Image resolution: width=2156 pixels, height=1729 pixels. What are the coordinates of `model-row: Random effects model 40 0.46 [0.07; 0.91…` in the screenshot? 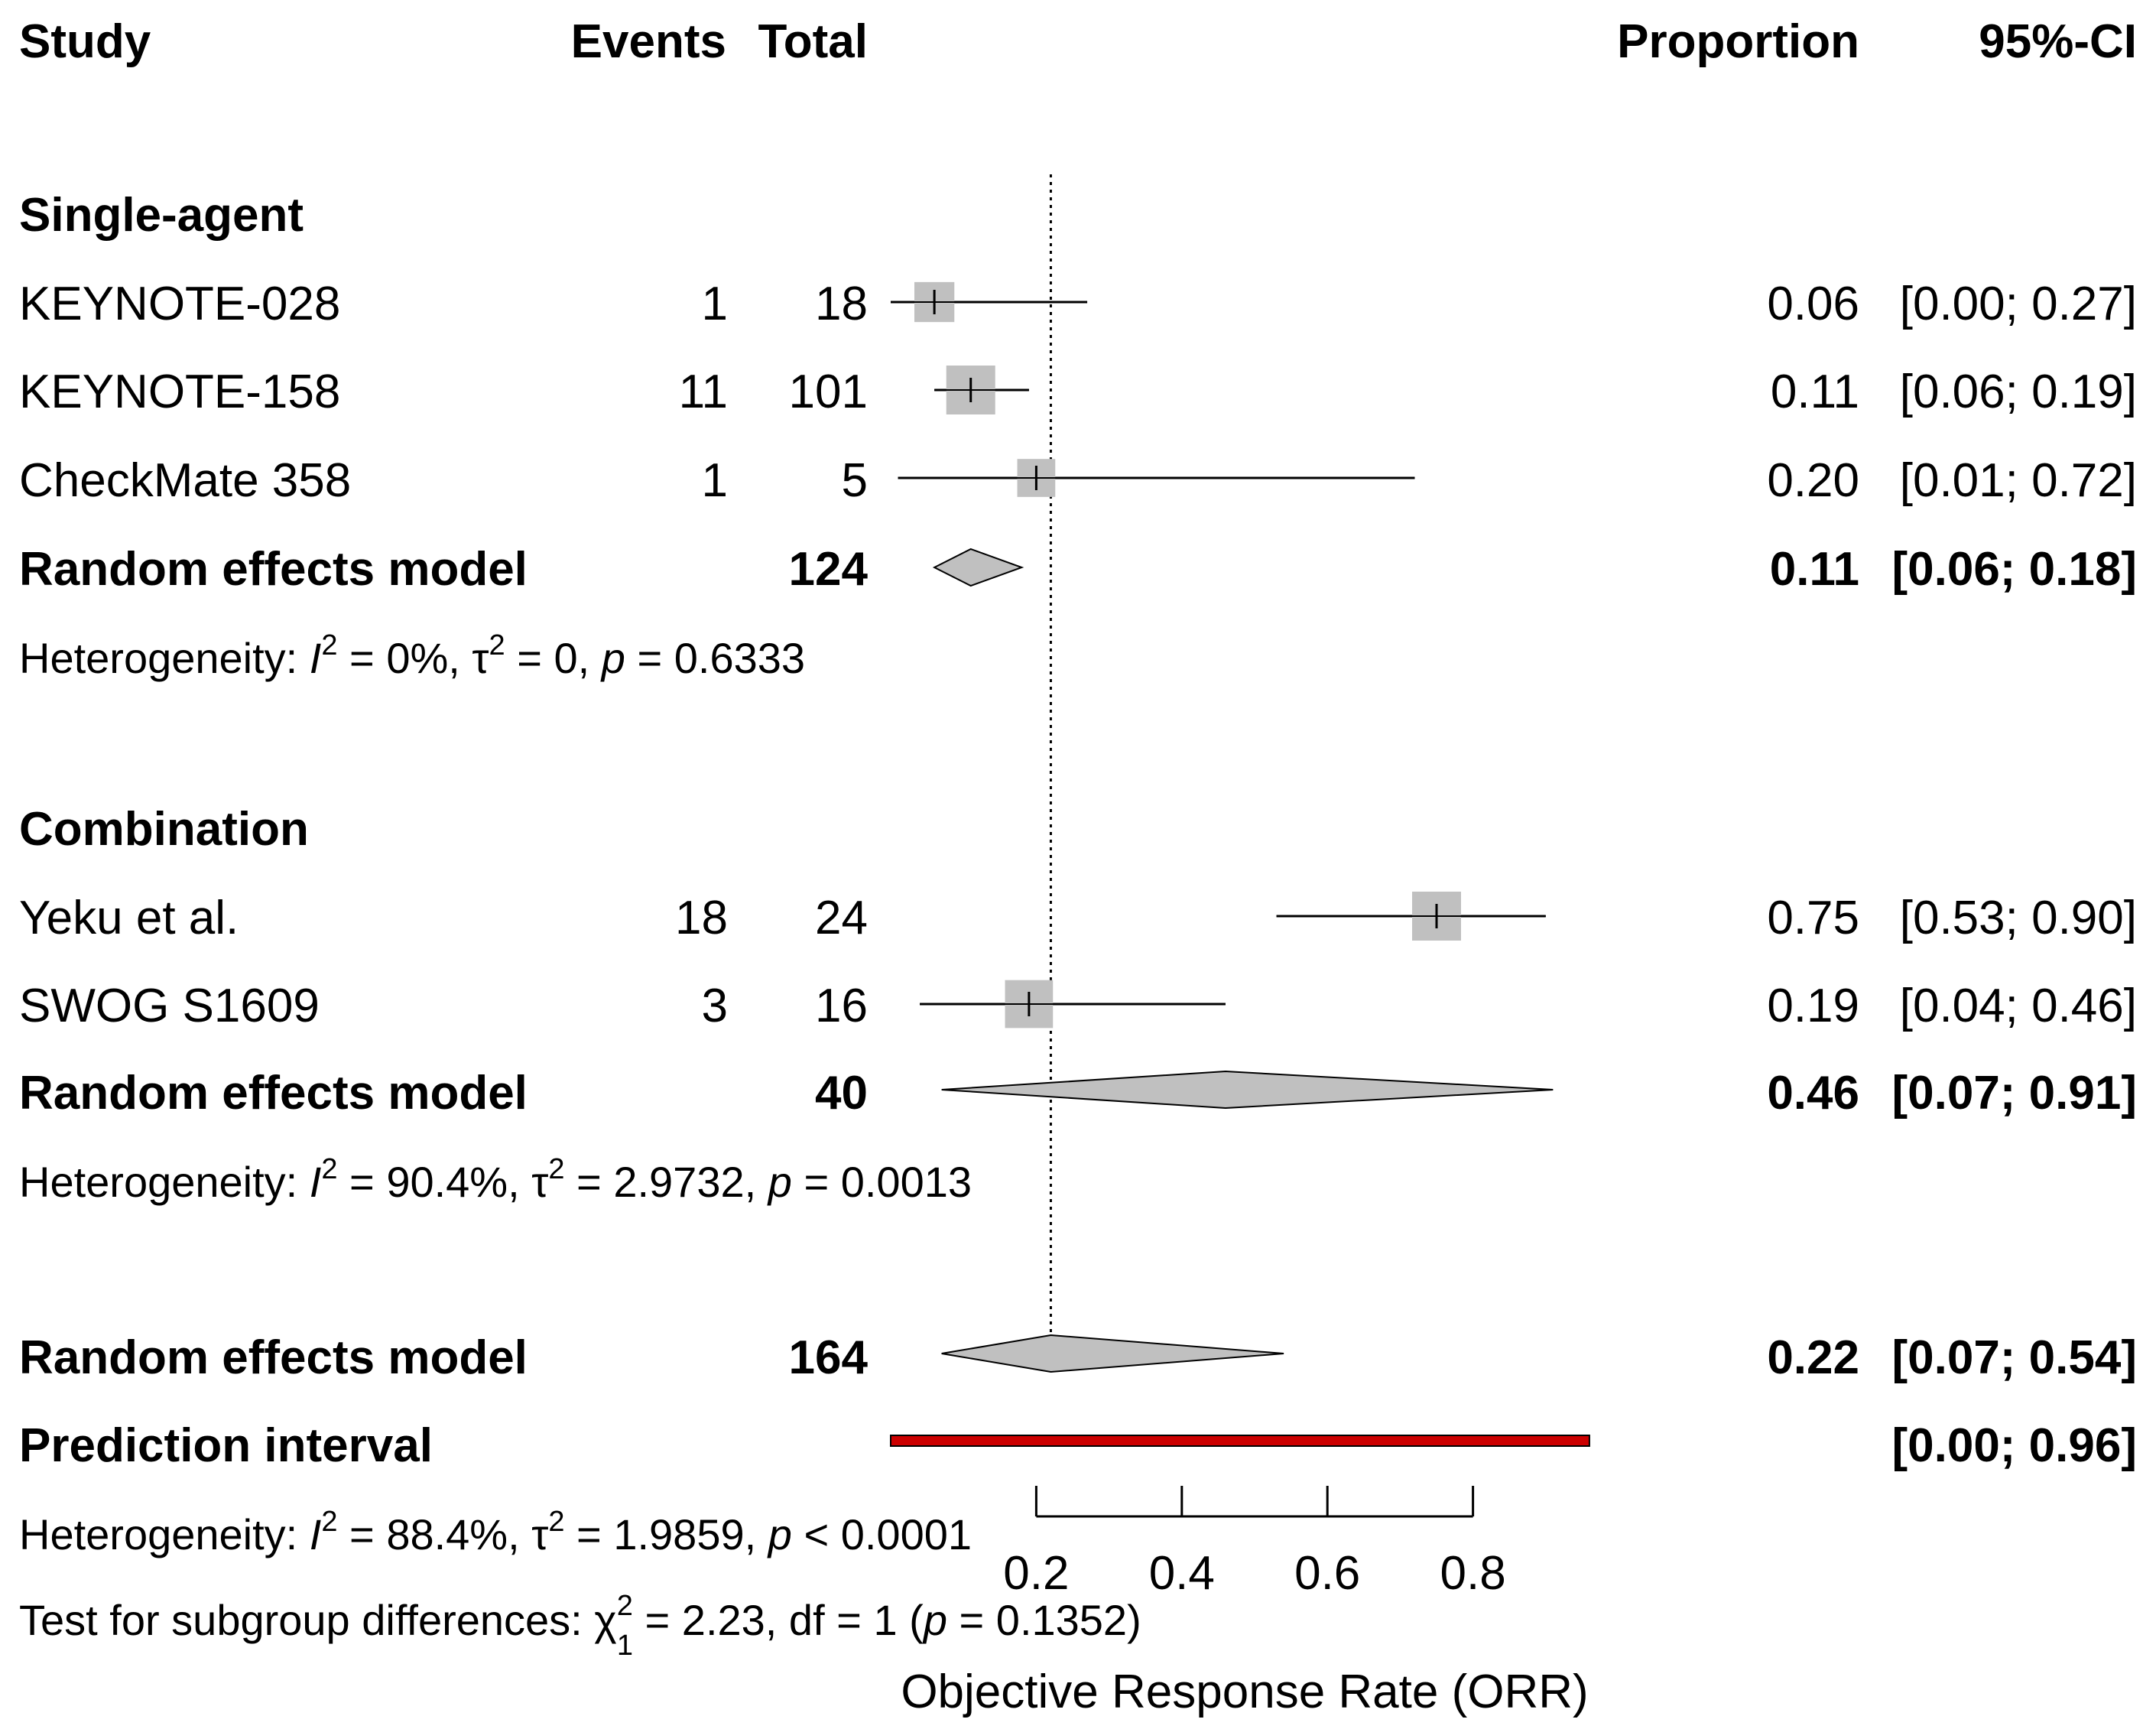 It's located at (1078, 1093).